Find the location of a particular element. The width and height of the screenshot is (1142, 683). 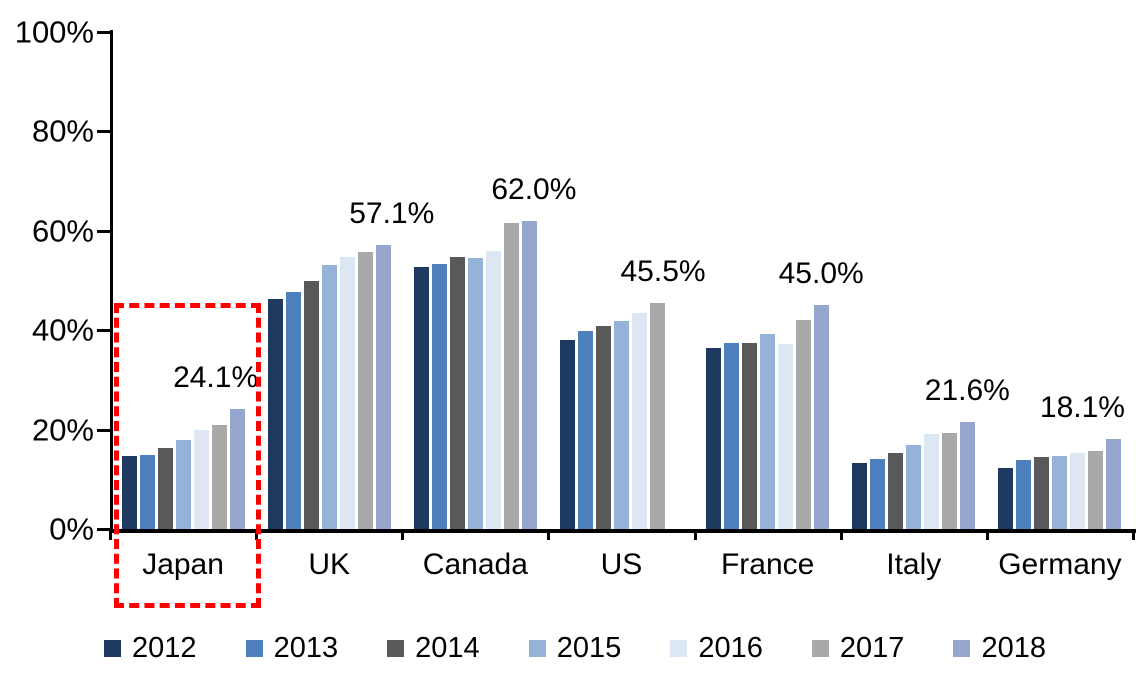

legend-swatch-2016 is located at coordinates (679, 648).